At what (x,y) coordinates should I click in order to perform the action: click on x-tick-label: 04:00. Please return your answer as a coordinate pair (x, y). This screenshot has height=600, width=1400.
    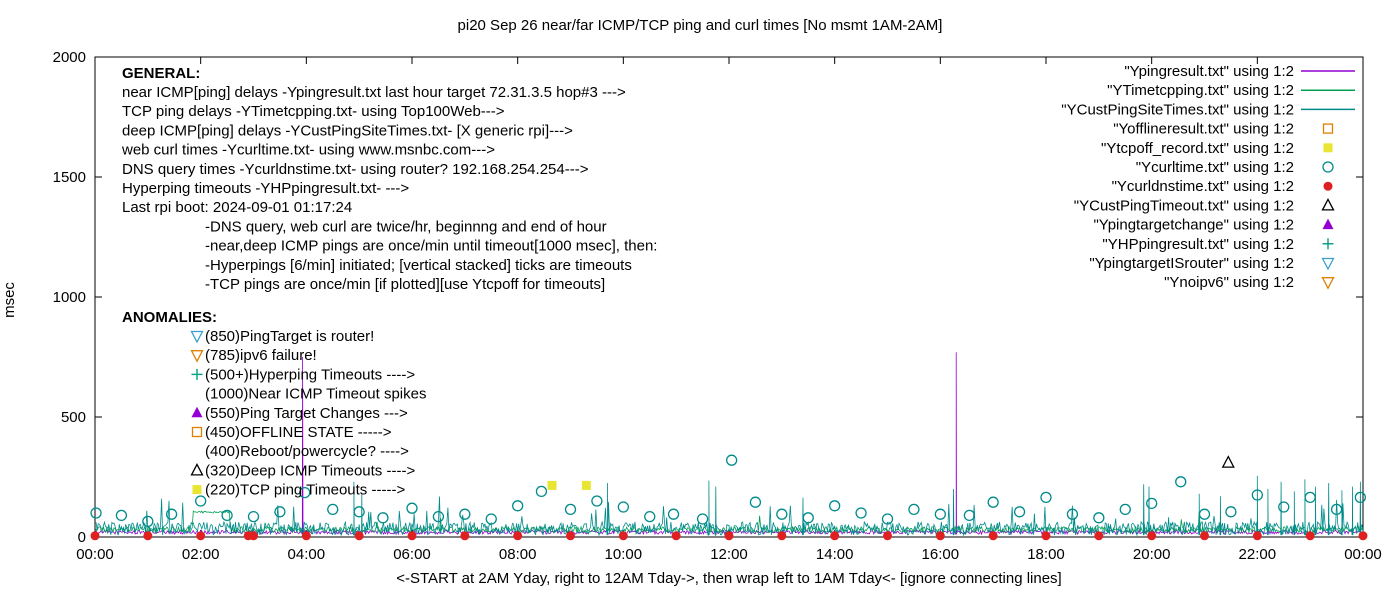
    Looking at the image, I should click on (307, 554).